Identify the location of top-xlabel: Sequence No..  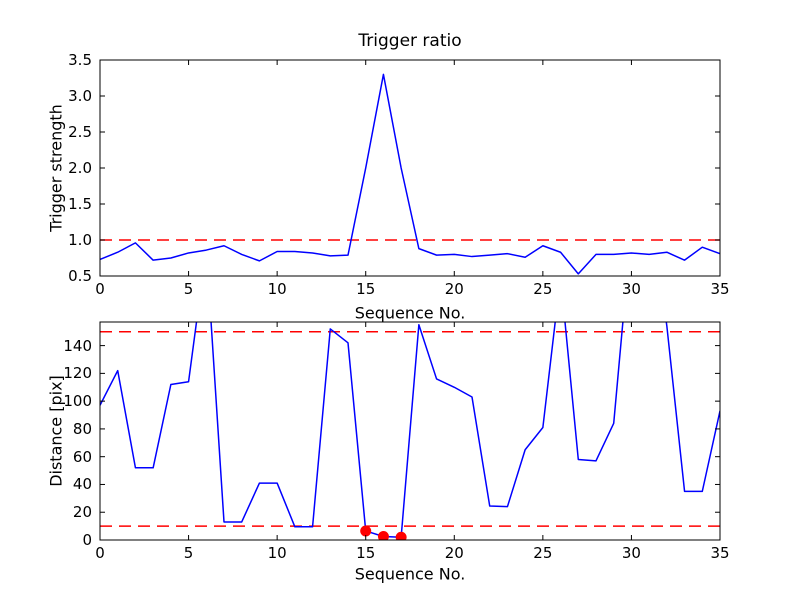
(410, 313).